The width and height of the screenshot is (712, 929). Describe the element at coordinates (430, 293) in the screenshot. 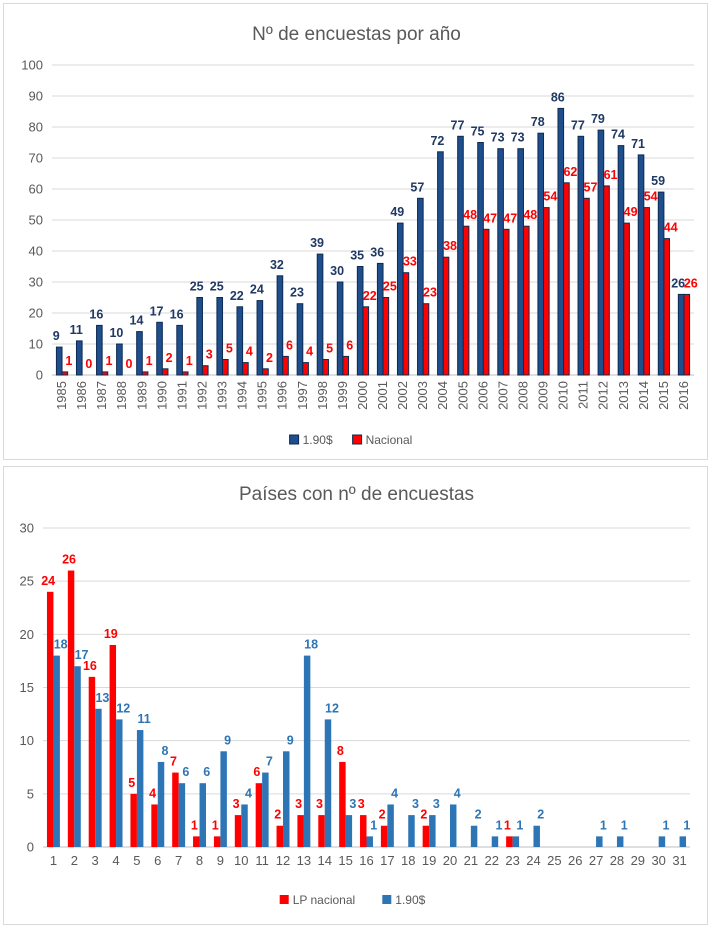

I see `data-label: 23` at that location.